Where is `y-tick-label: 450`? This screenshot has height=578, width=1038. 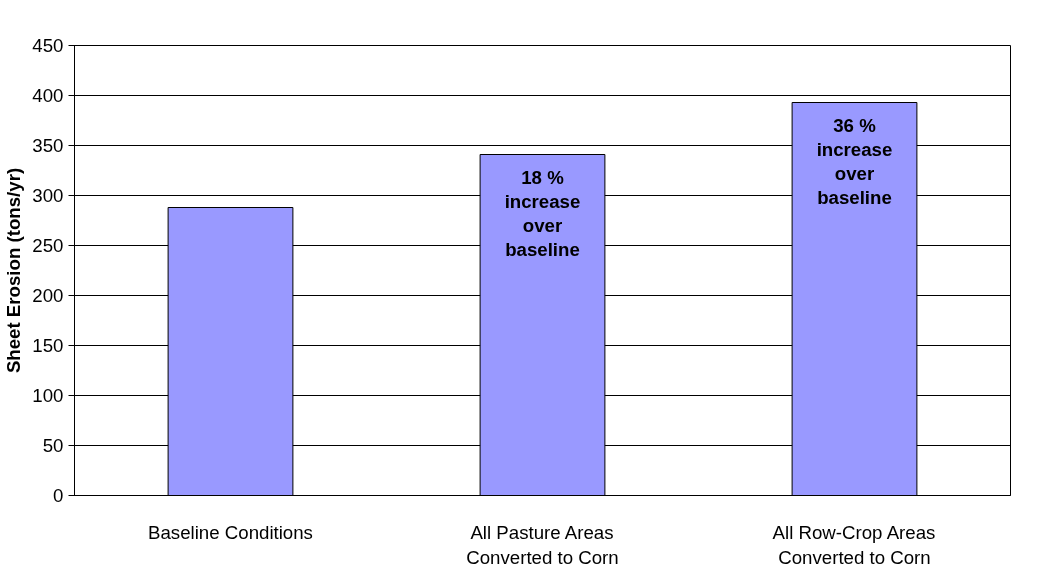
y-tick-label: 450 is located at coordinates (48, 45).